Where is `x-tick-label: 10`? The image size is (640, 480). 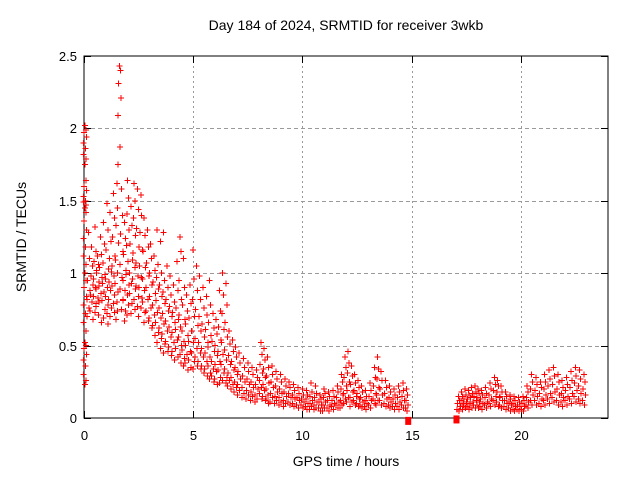 x-tick-label: 10 is located at coordinates (302, 435).